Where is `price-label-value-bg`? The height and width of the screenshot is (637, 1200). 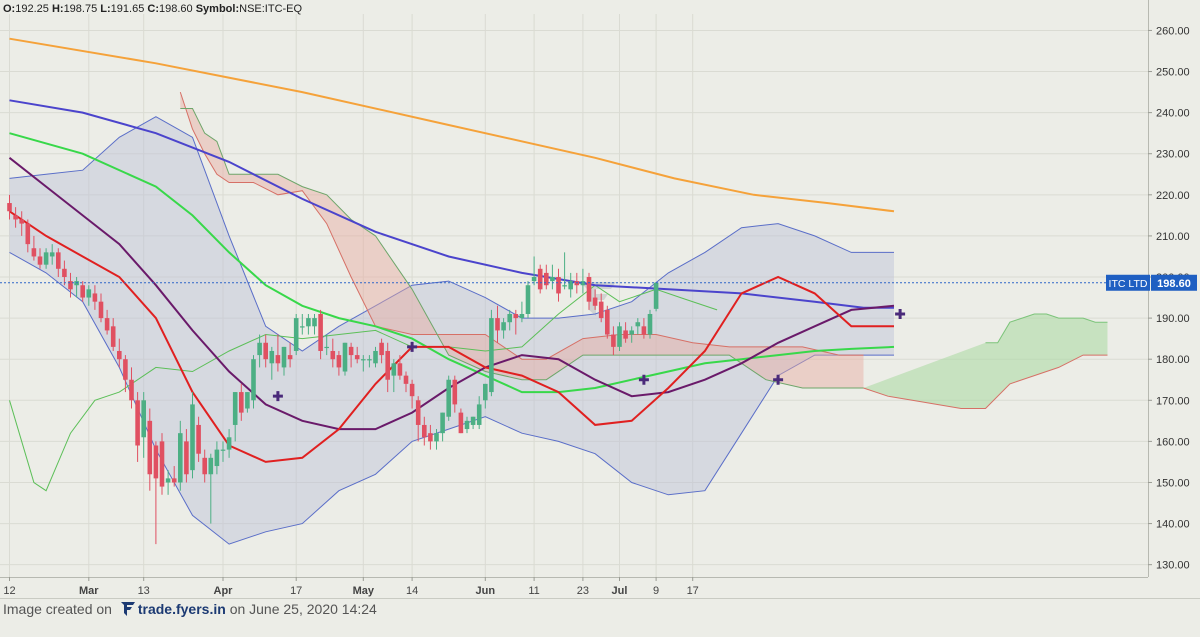 price-label-value-bg is located at coordinates (1174, 282).